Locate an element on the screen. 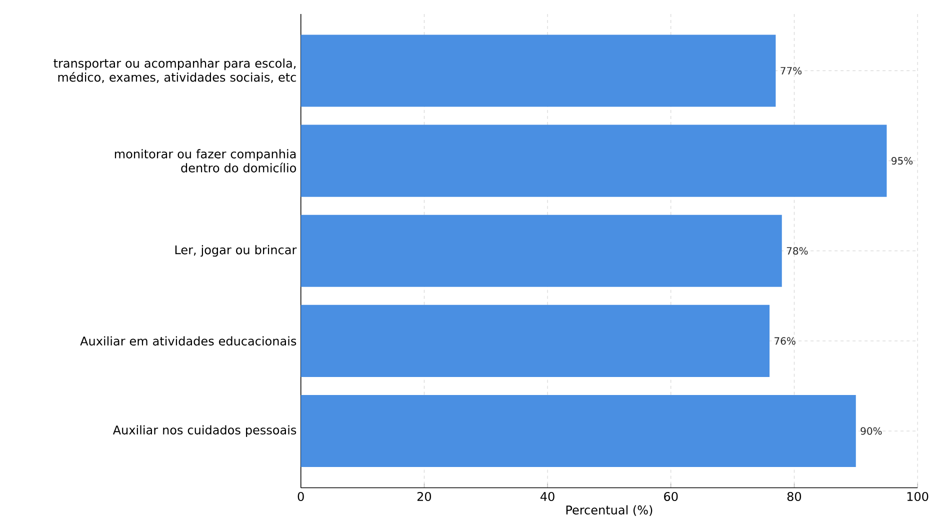  data-label: 76% is located at coordinates (785, 341).